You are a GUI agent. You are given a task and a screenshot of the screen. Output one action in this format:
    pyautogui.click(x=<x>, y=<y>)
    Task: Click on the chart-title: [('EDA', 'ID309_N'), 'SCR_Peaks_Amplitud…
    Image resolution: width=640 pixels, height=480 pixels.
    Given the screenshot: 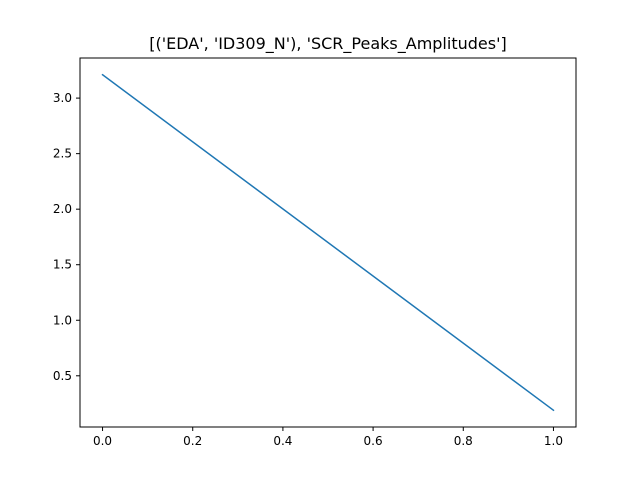 What is the action you would take?
    pyautogui.click(x=327, y=44)
    